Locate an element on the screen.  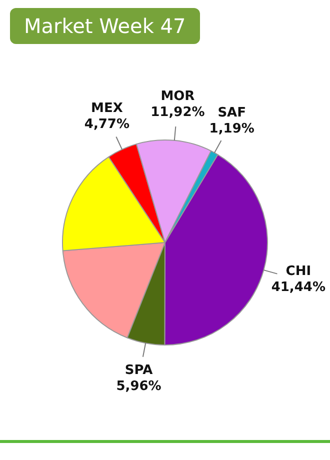
data-label: 5,96% is located at coordinates (139, 386).